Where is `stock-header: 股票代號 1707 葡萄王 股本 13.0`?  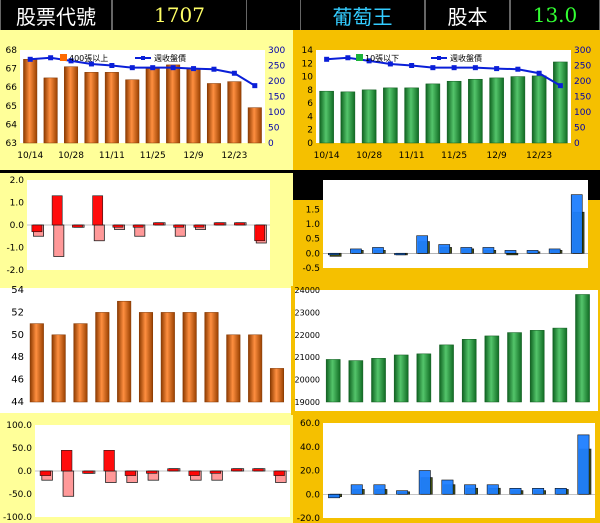 stock-header: 股票代號 1707 葡萄王 股本 13.0 is located at coordinates (300, 15).